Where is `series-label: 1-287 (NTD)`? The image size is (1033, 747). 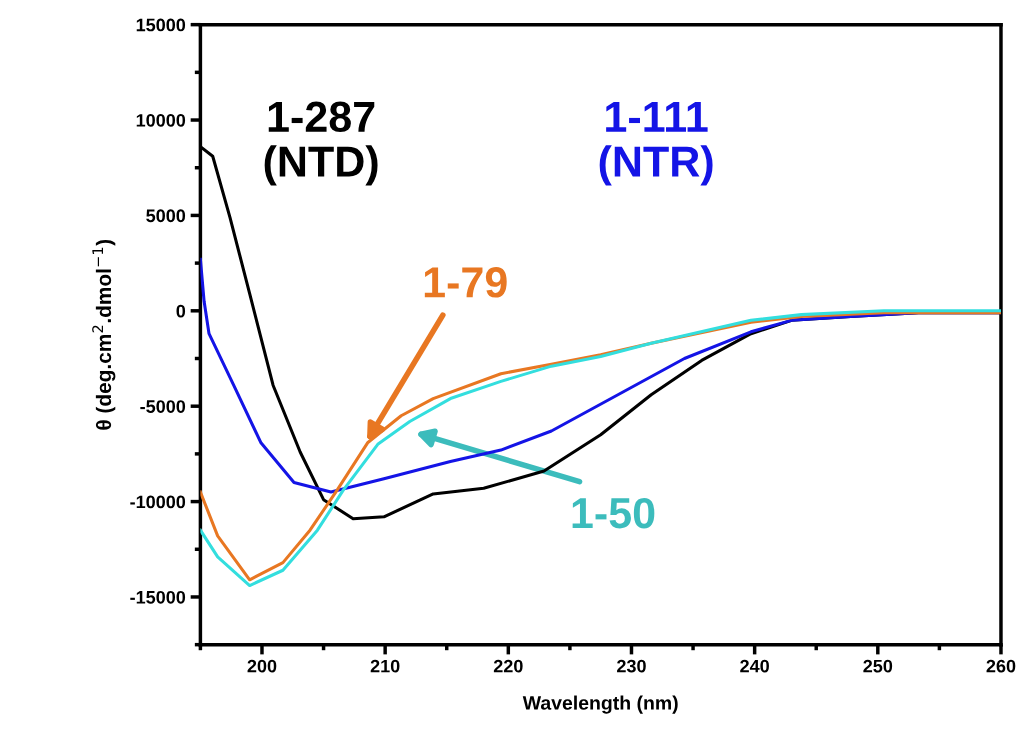 series-label: 1-287 (NTD) is located at coordinates (321, 143).